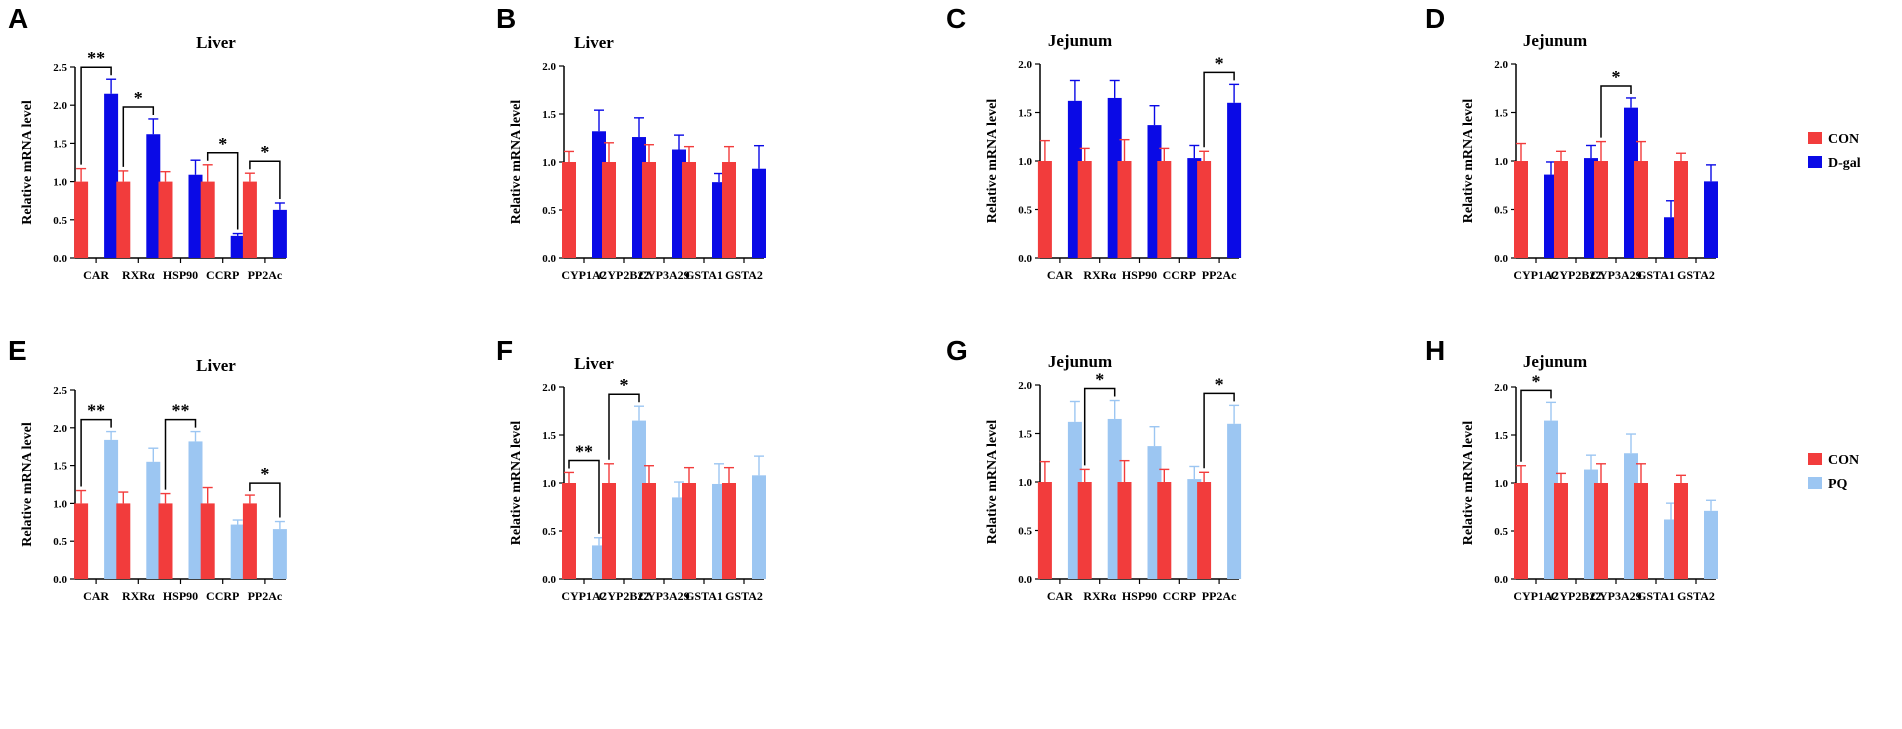 This screenshot has width=1902, height=729. Describe the element at coordinates (1844, 163) in the screenshot. I see `legend-label: D-gal` at that location.